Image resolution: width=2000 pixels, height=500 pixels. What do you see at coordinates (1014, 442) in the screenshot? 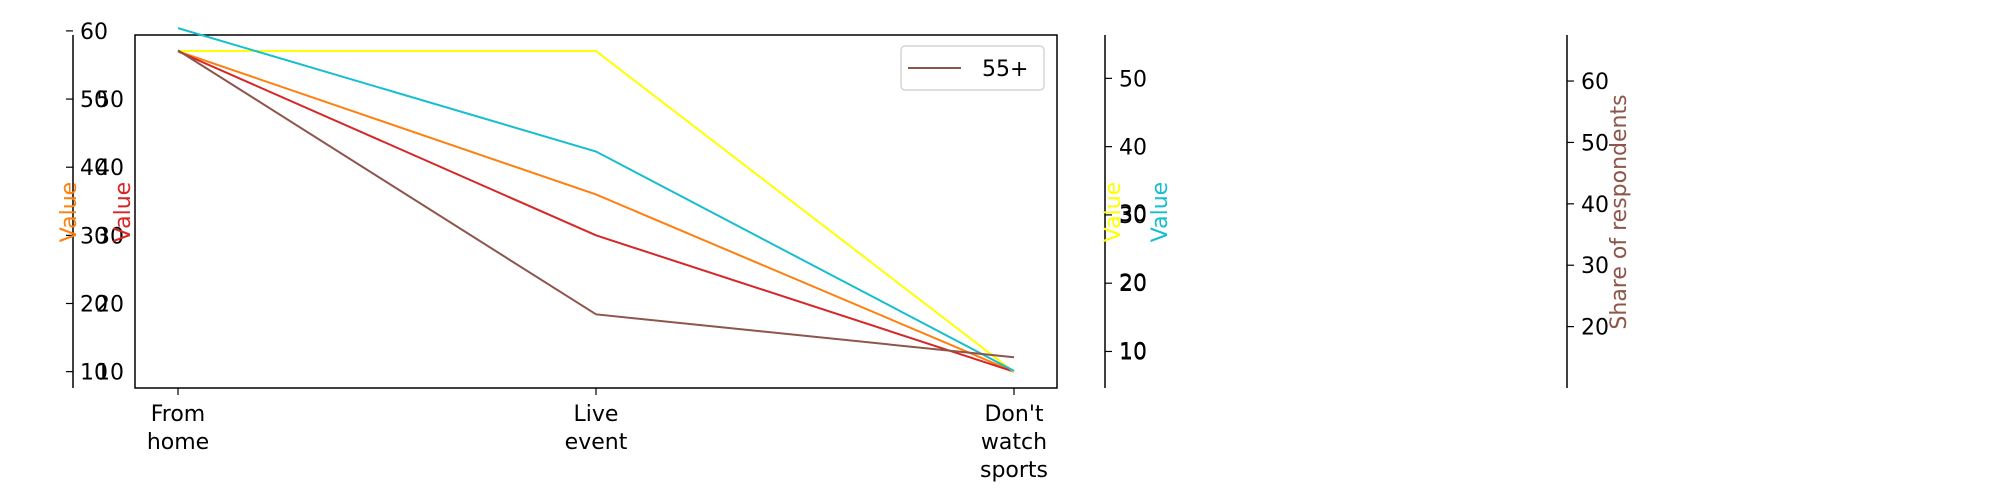
I see `x-tick-label: Don't watch sports` at bounding box center [1014, 442].